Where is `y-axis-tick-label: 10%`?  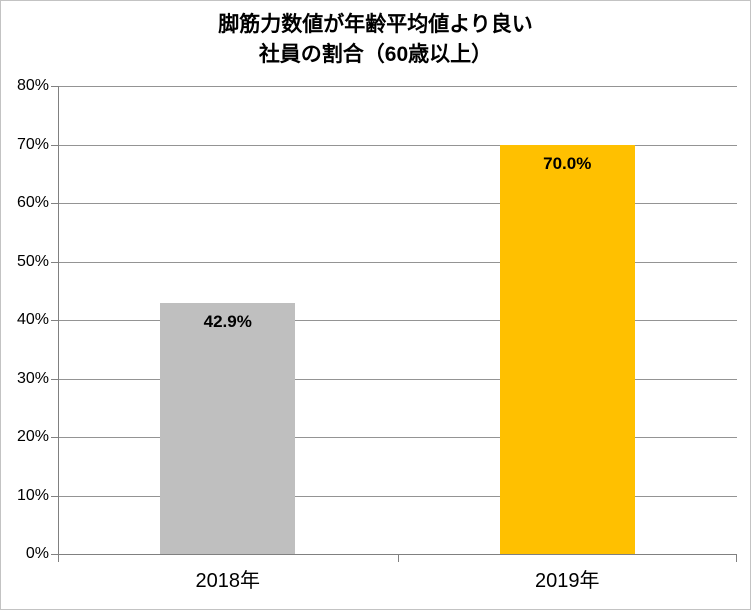
y-axis-tick-label: 10% is located at coordinates (32, 495).